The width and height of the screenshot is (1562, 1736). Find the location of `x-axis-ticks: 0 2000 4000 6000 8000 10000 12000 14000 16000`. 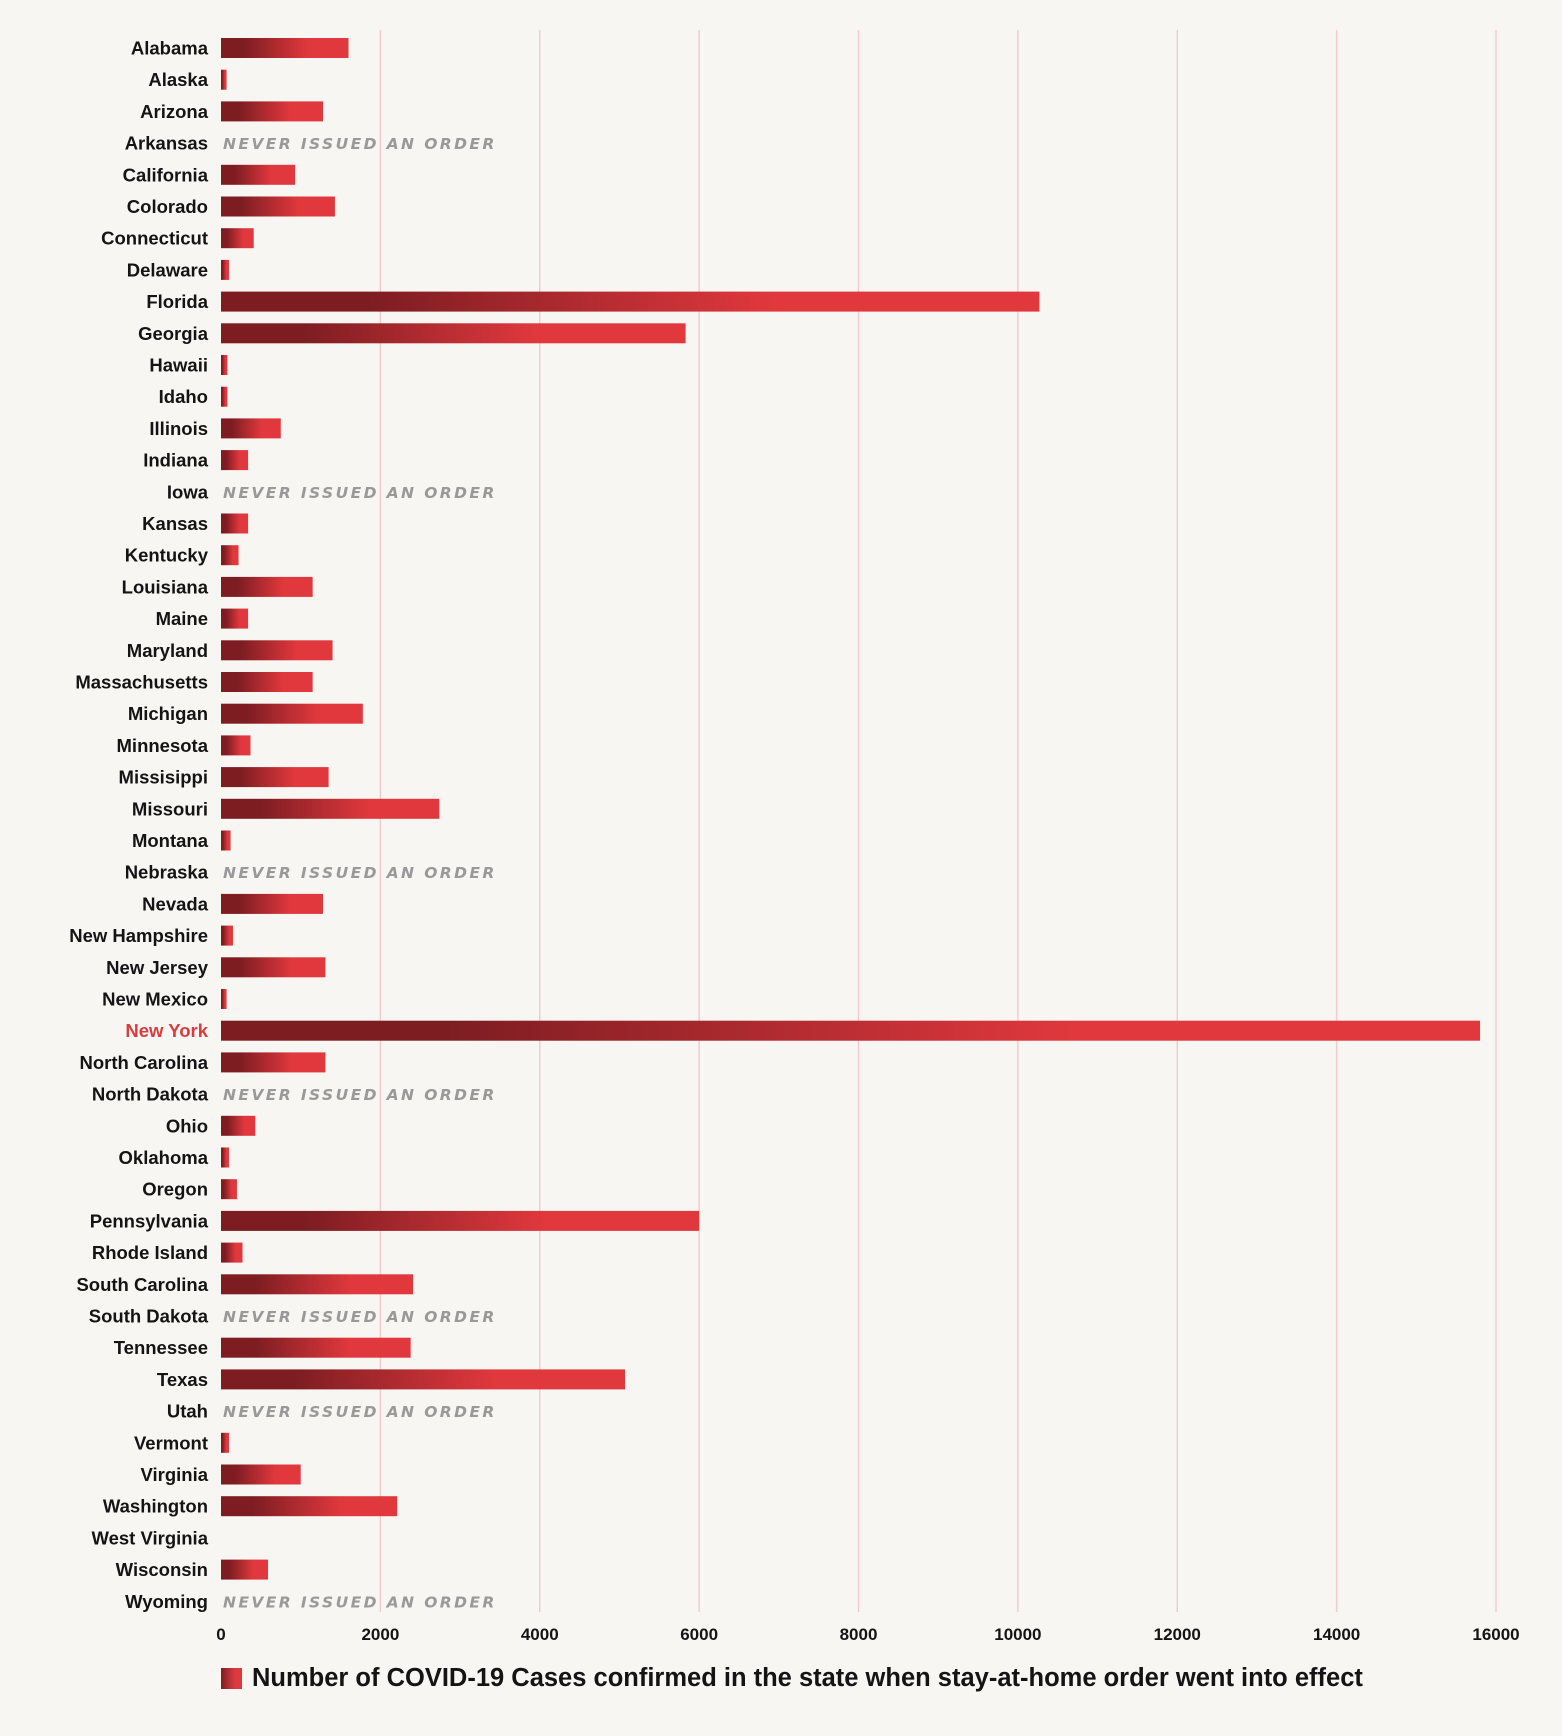

x-axis-ticks: 0 2000 4000 6000 8000 10000 12000 14000 16000 is located at coordinates (867, 1634).